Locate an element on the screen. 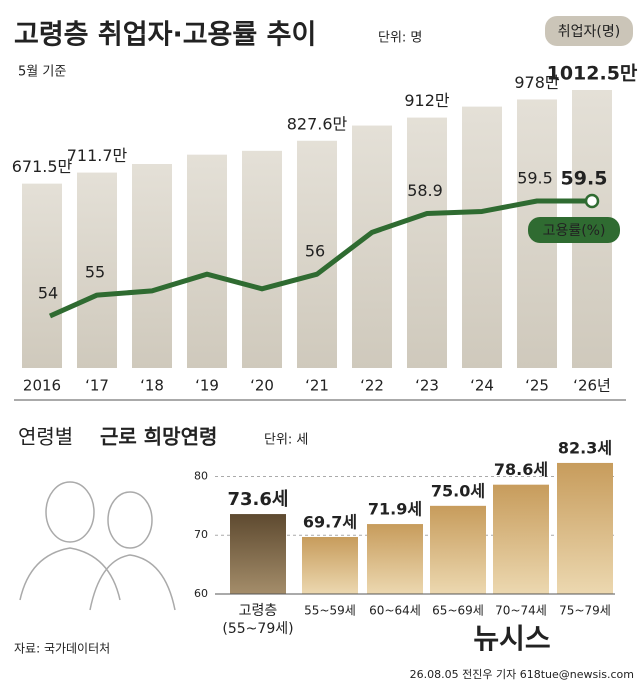 The height and width of the screenshot is (686, 640). x-tick-label: ‘23 is located at coordinates (427, 386).